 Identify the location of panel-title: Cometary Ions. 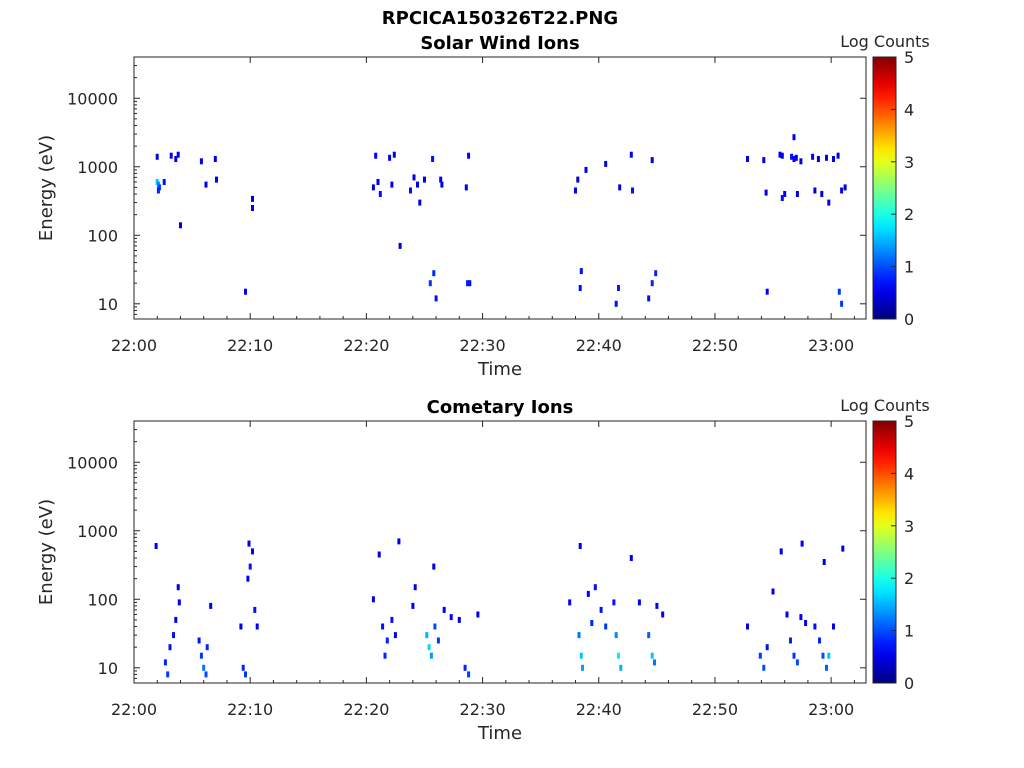
(500, 407).